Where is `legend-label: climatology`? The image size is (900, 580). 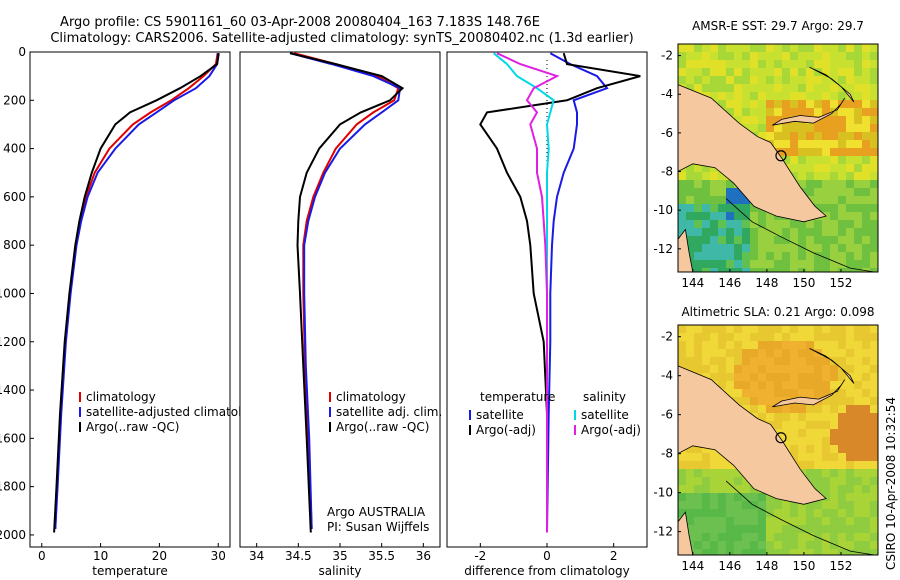 legend-label: climatology is located at coordinates (121, 397).